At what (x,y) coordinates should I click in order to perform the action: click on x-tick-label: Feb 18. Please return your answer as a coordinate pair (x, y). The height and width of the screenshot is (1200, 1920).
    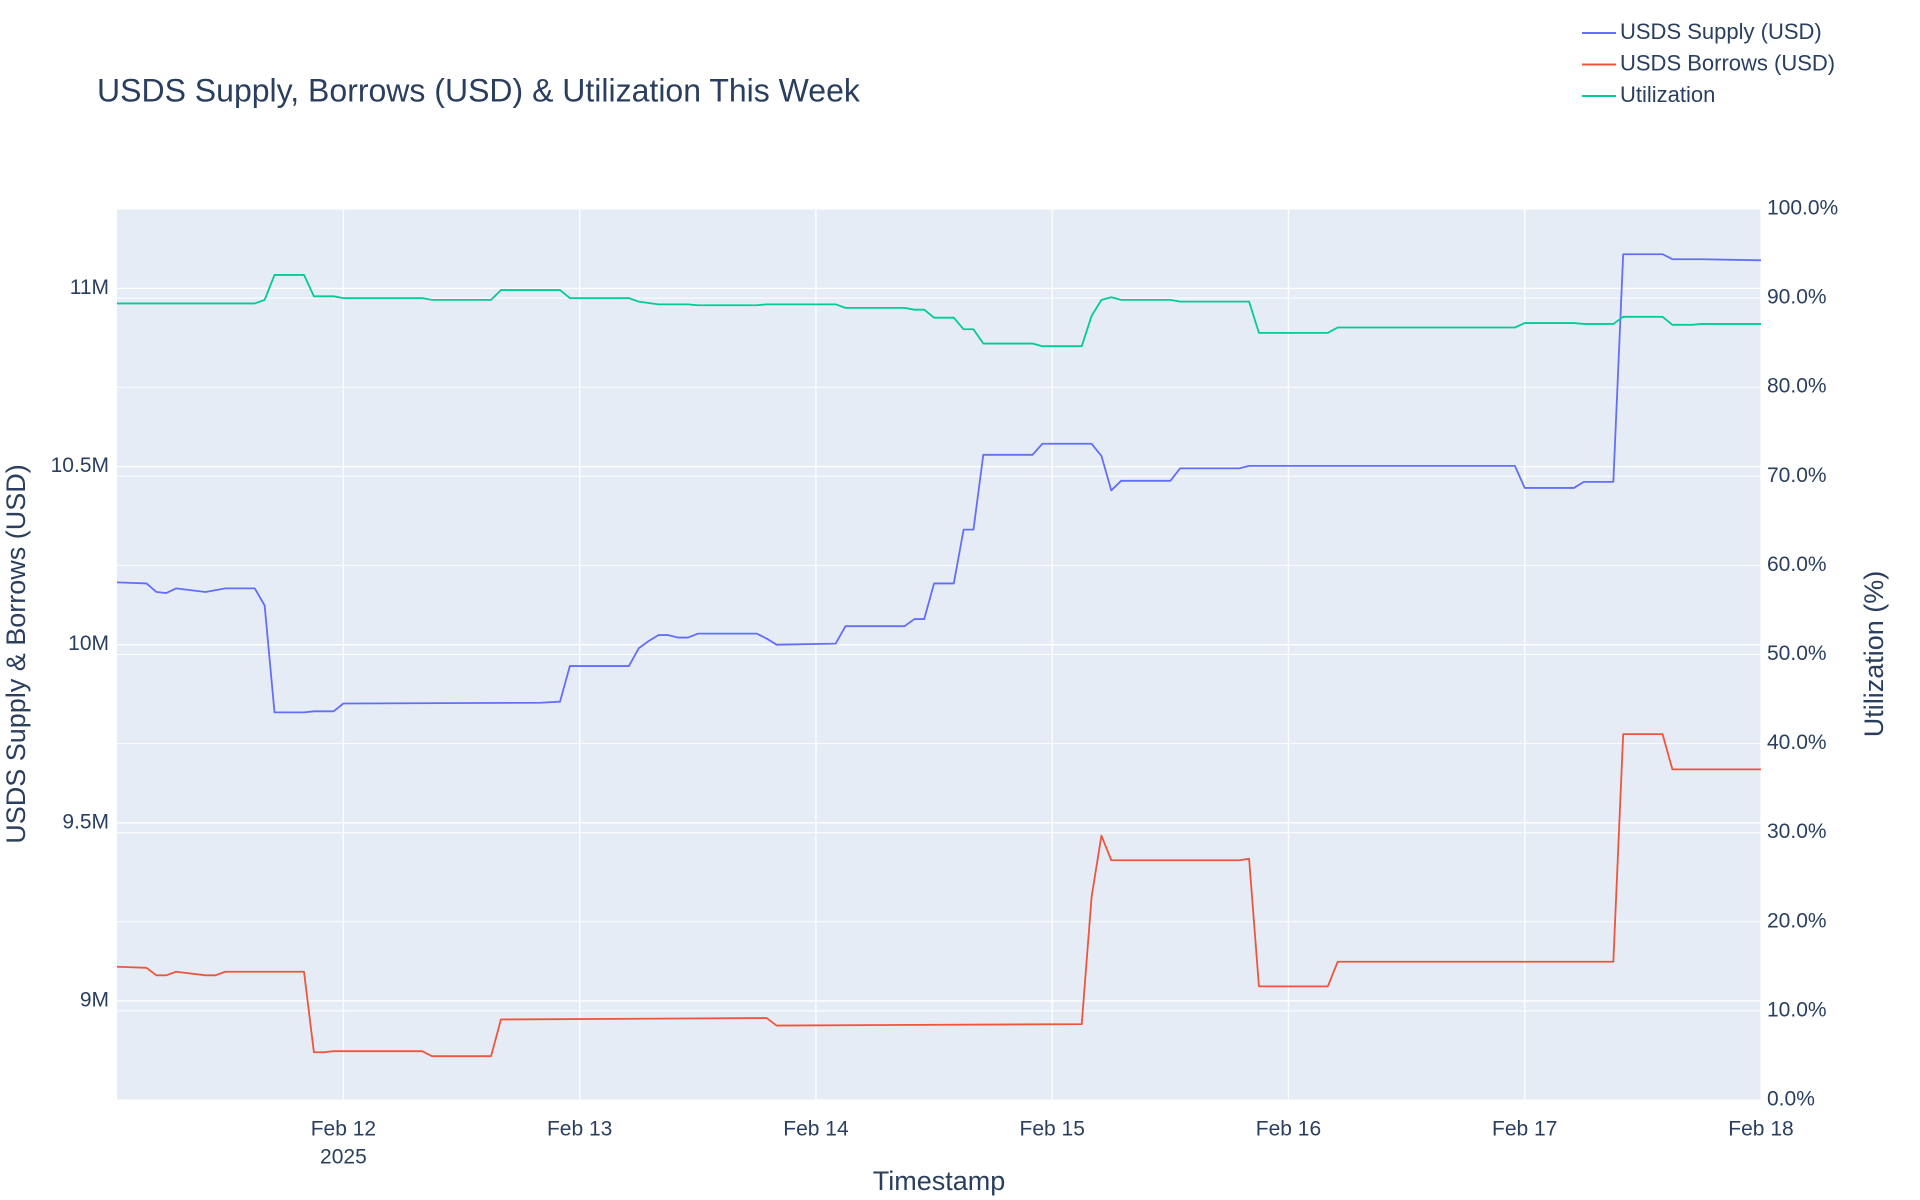
    Looking at the image, I should click on (1760, 1129).